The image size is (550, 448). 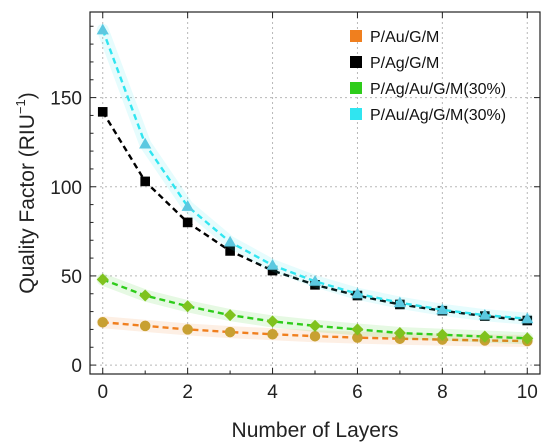 What do you see at coordinates (187, 392) in the screenshot?
I see `x-tick-label: 2` at bounding box center [187, 392].